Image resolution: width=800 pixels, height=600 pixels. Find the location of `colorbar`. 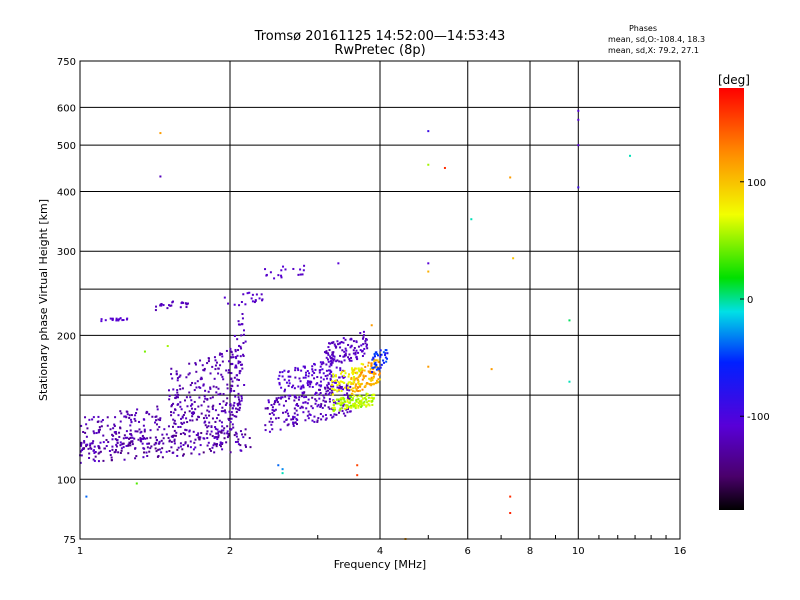

colorbar is located at coordinates (731, 299).